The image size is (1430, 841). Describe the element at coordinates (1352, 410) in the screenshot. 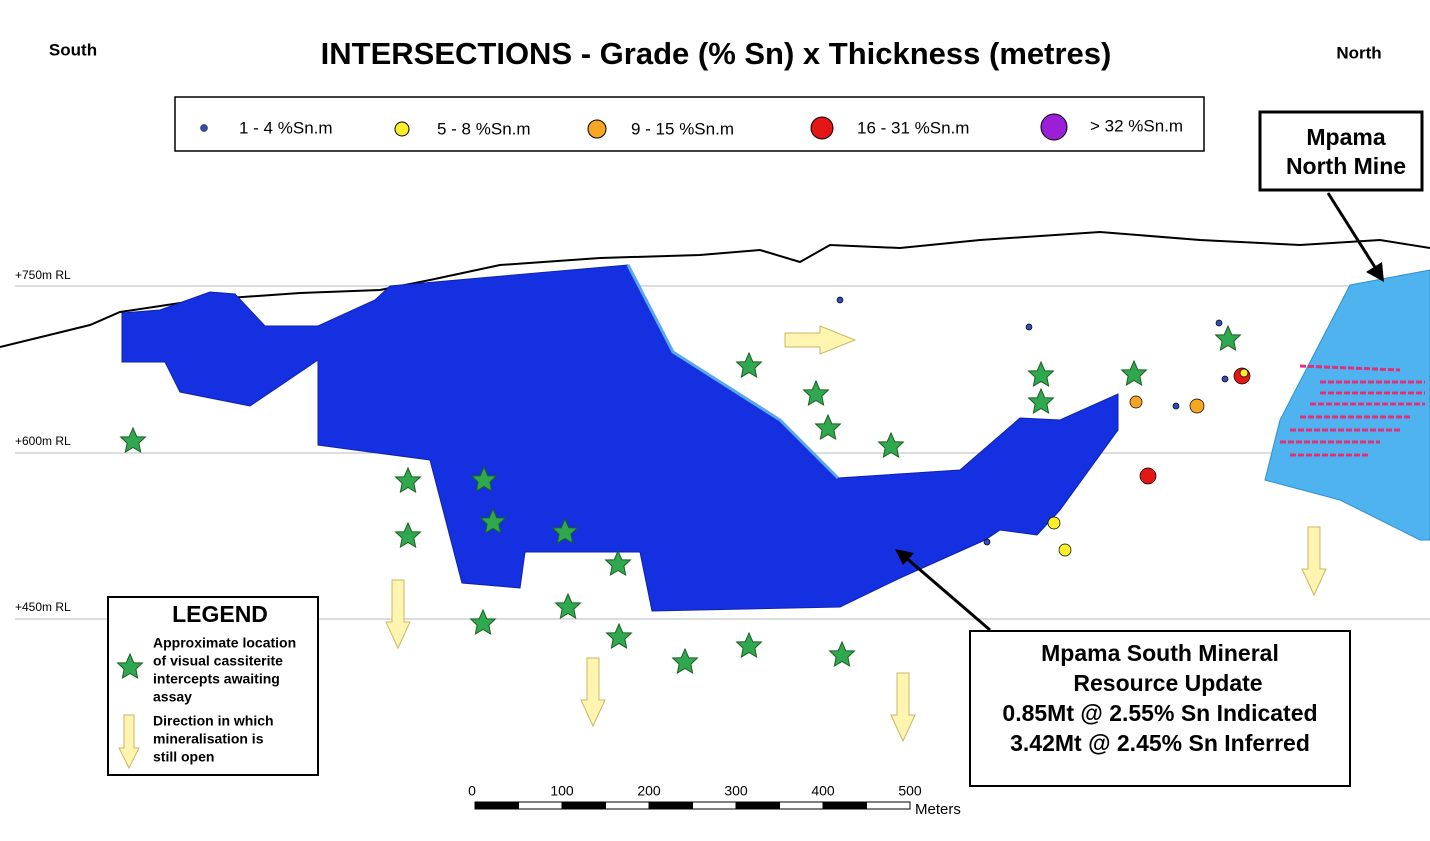

I see `mine-drives` at that location.